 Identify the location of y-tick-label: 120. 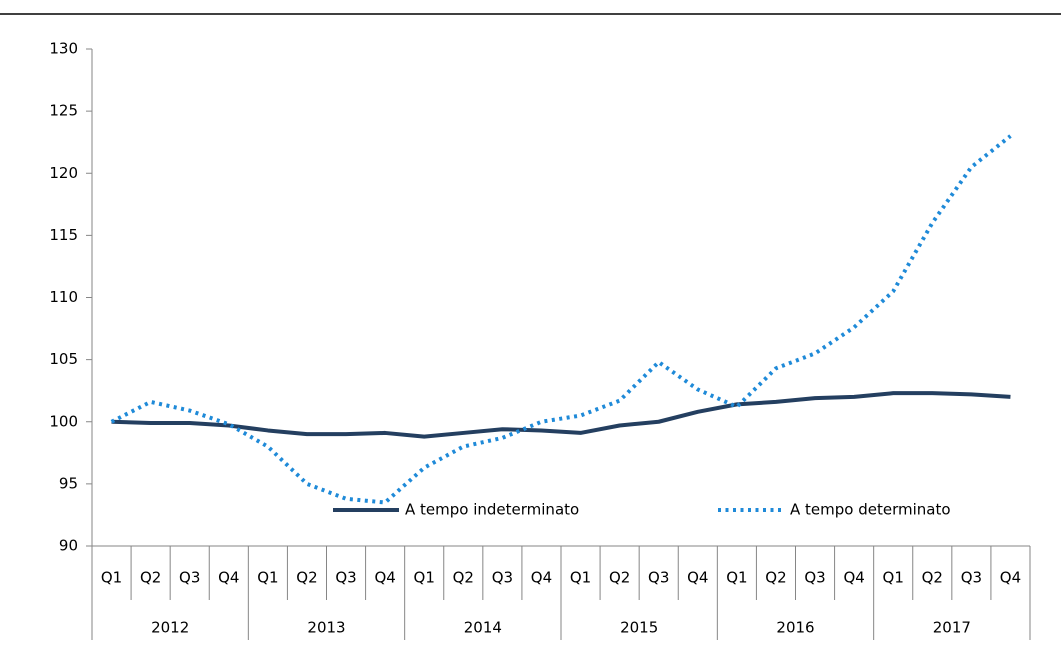
(63, 173).